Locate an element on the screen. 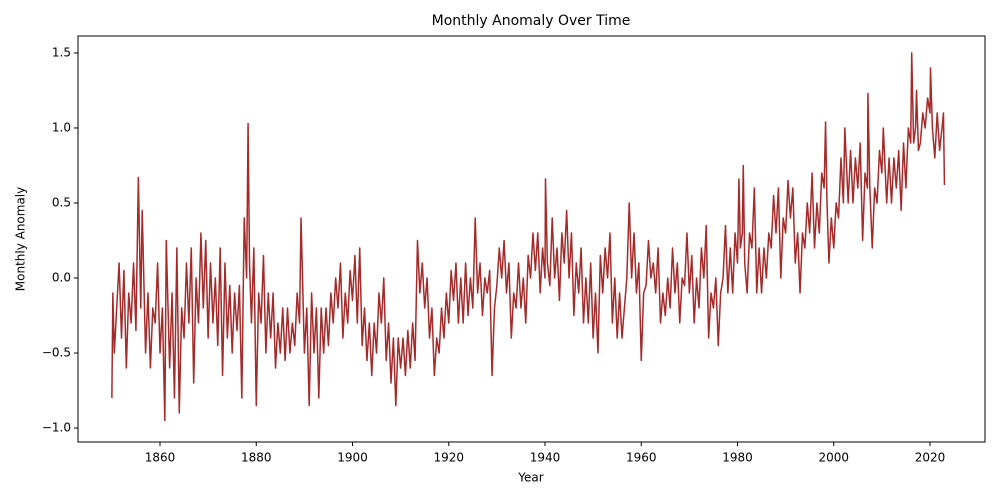 This screenshot has width=1000, height=500. y-tick-label: 1.5 is located at coordinates (61, 52).